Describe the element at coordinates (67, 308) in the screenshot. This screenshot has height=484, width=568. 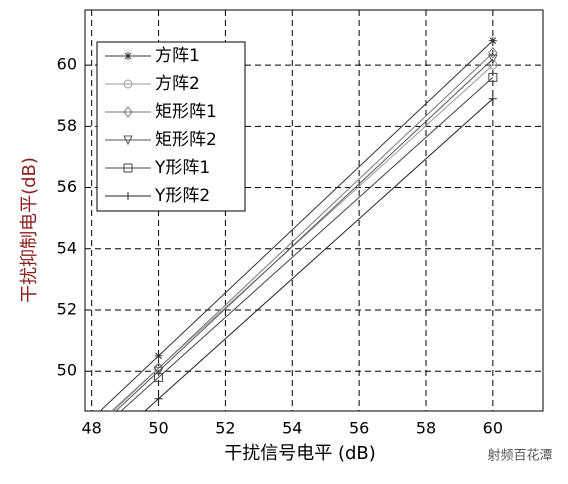
I see `y-tick-label: 52` at that location.